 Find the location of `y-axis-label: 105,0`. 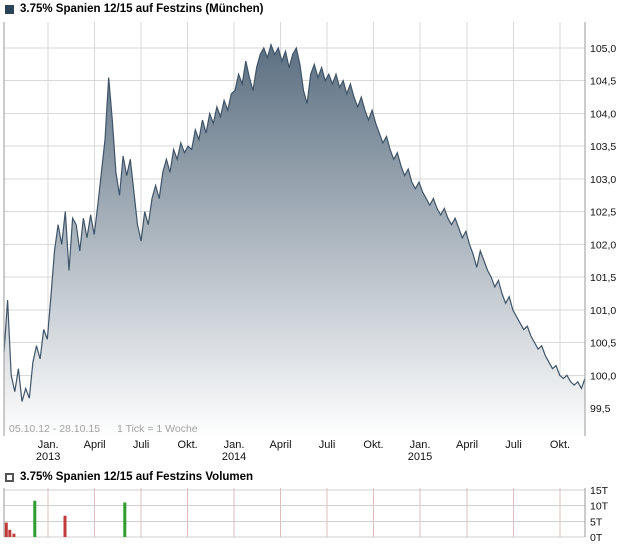

y-axis-label: 105,0 is located at coordinates (603, 49).